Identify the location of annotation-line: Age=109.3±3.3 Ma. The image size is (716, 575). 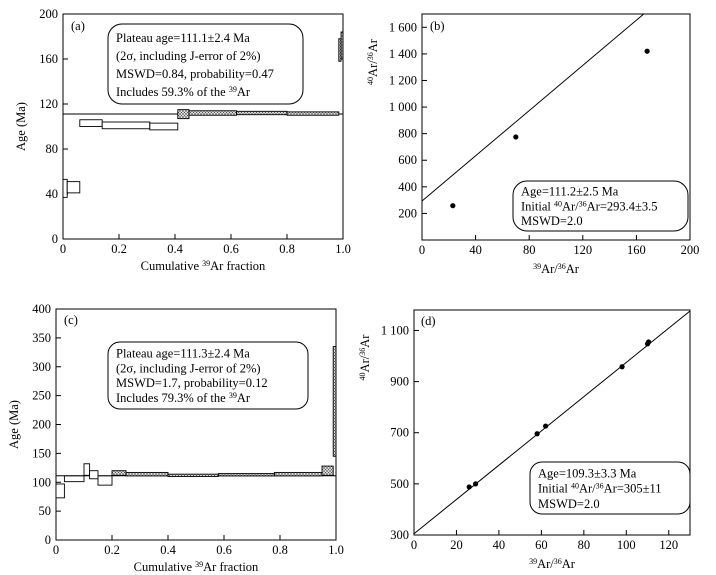
(587, 473).